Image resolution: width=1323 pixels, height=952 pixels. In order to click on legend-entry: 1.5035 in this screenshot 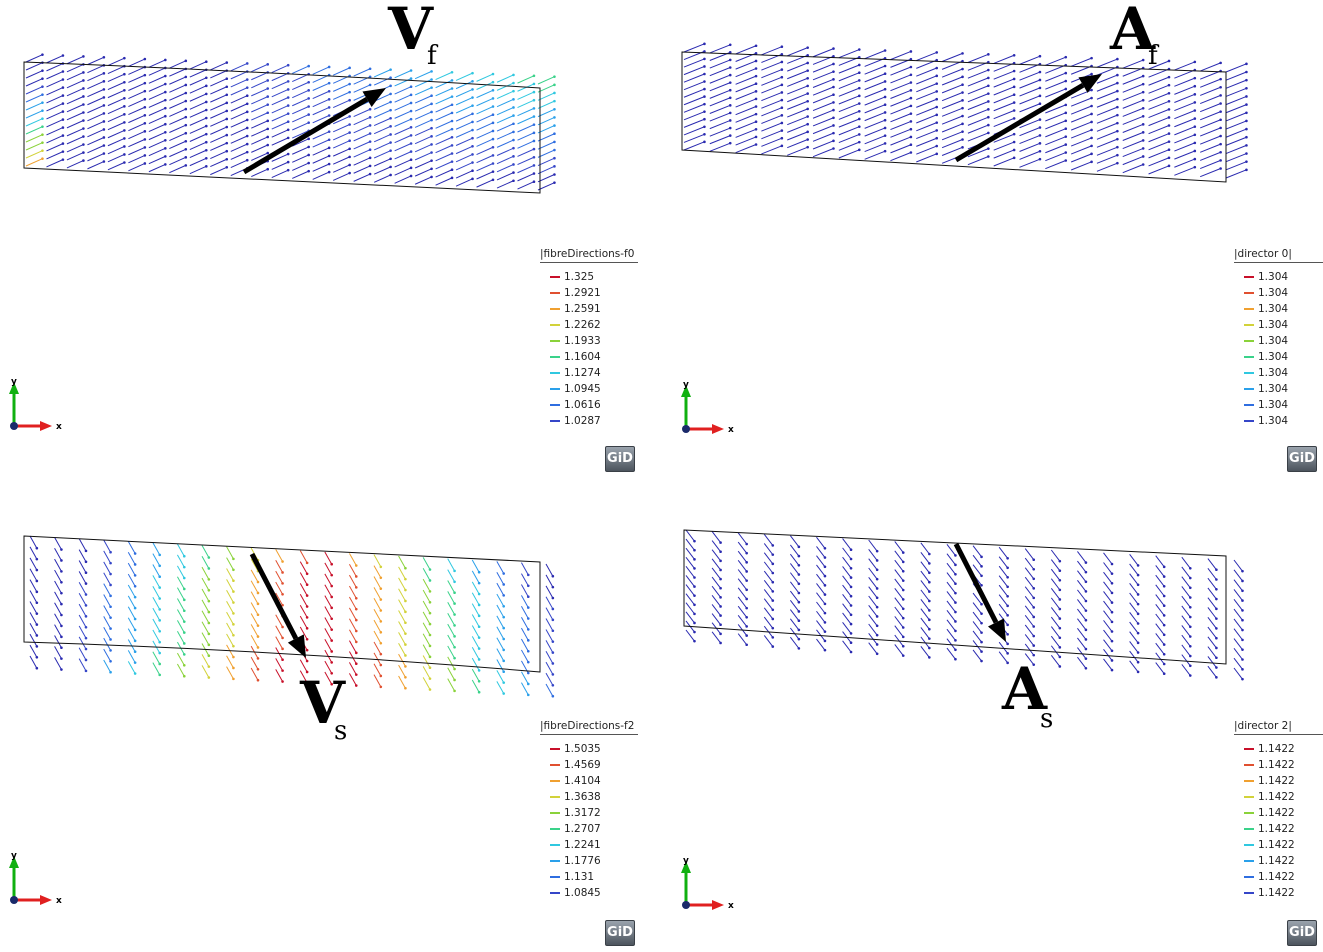, I will do `click(589, 749)`.